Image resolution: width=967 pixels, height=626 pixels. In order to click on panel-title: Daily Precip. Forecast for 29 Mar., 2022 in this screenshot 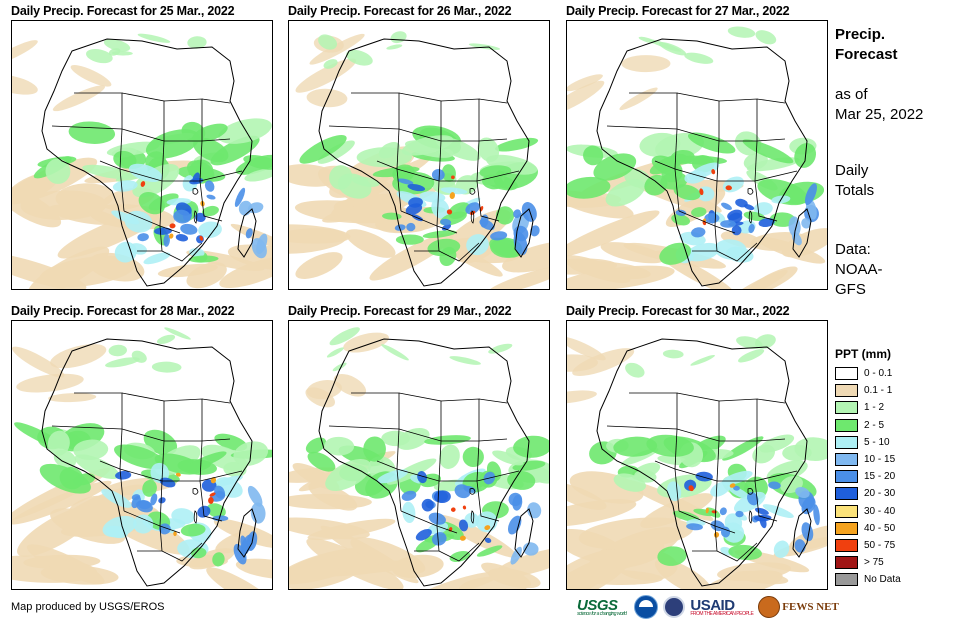, I will do `click(400, 311)`.